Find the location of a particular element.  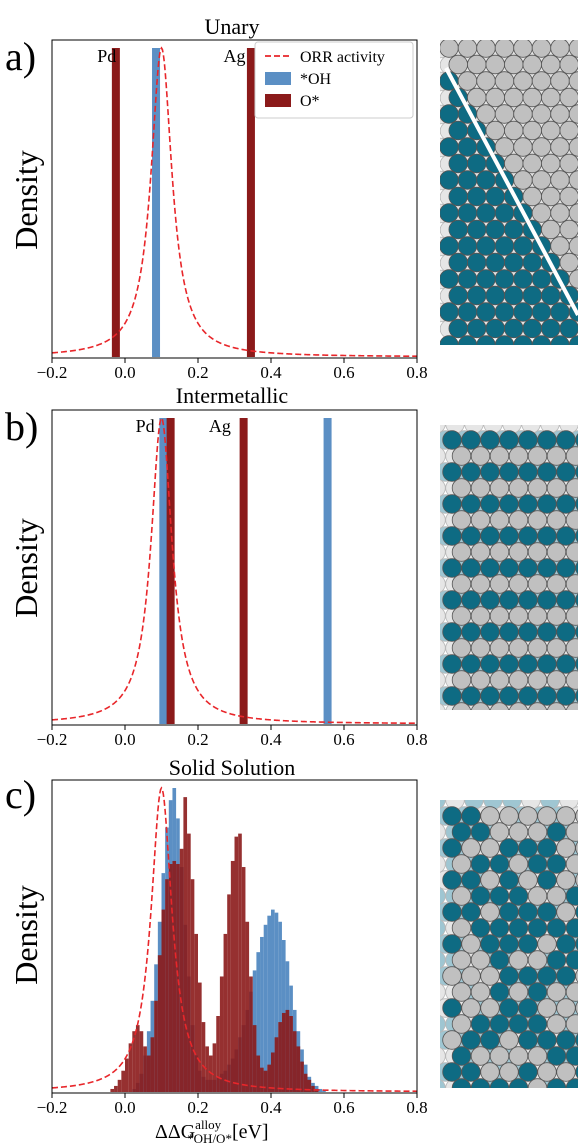

x-ticks-a: −0.2 0.0 0.2 0.4 0.6 0.8 is located at coordinates (232, 370).